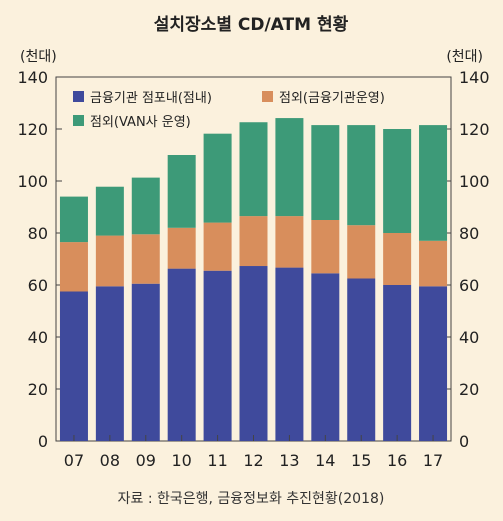  What do you see at coordinates (433, 460) in the screenshot?
I see `x-tick-label: 17` at bounding box center [433, 460].